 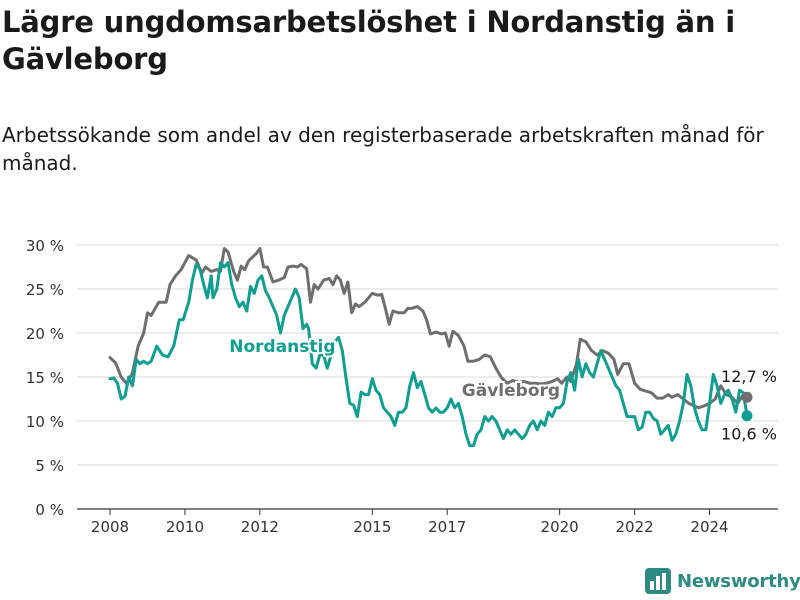 I want to click on y-tick-label: 25 %, so click(x=45, y=290).